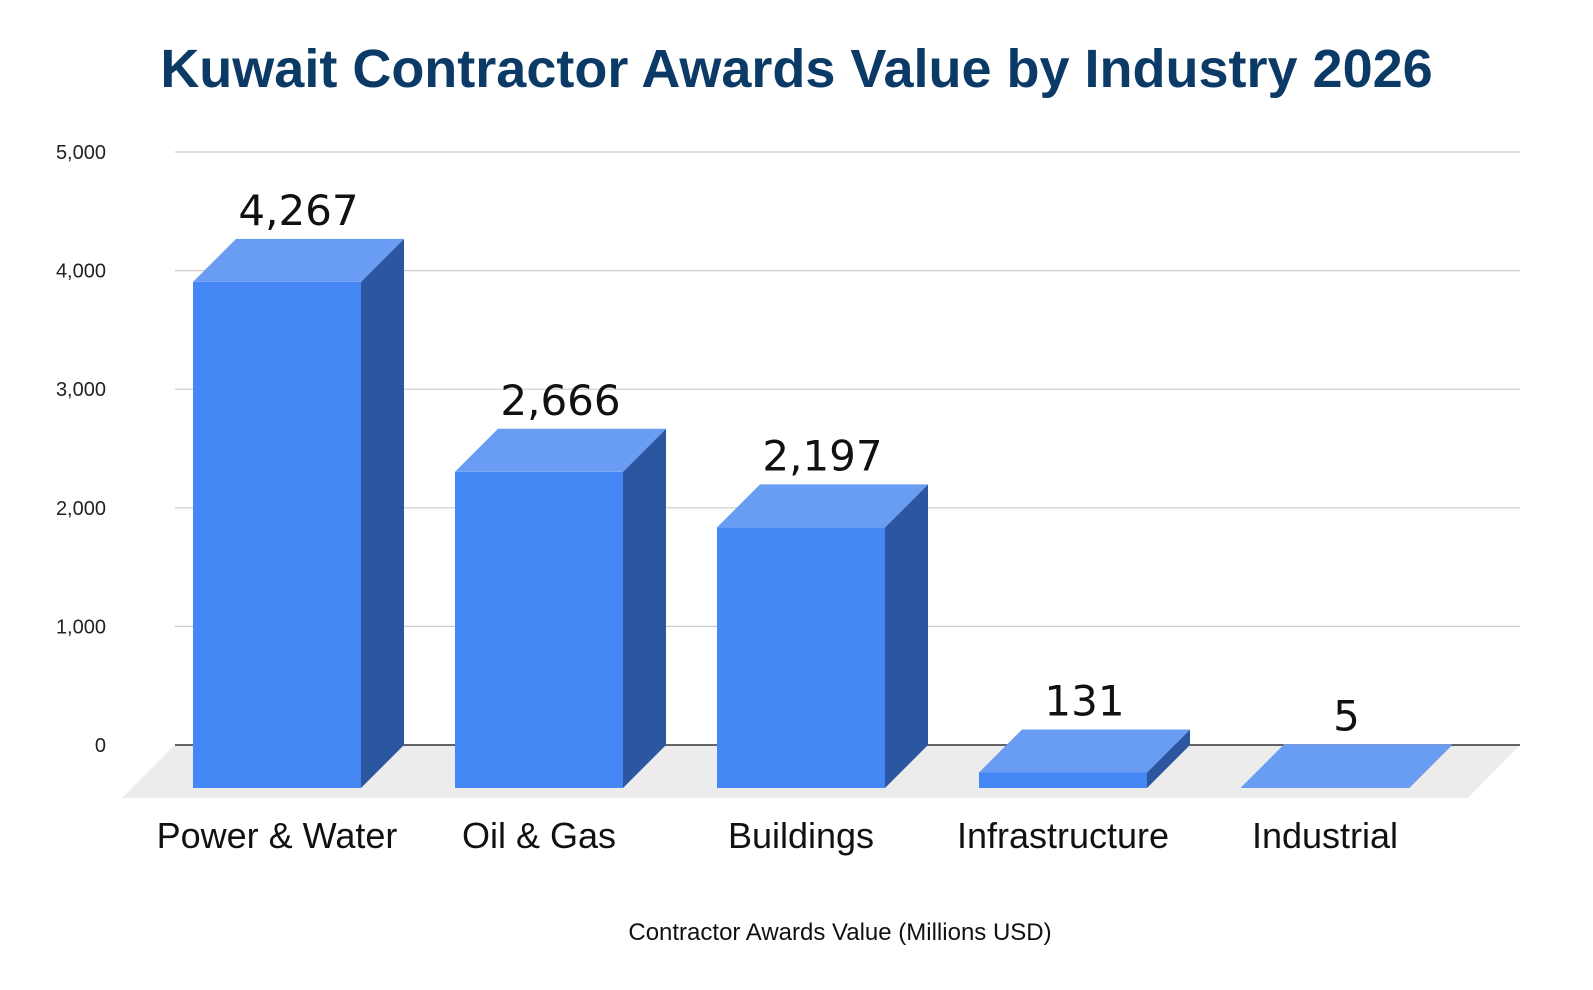  I want to click on bar-buildings, so click(822, 636).